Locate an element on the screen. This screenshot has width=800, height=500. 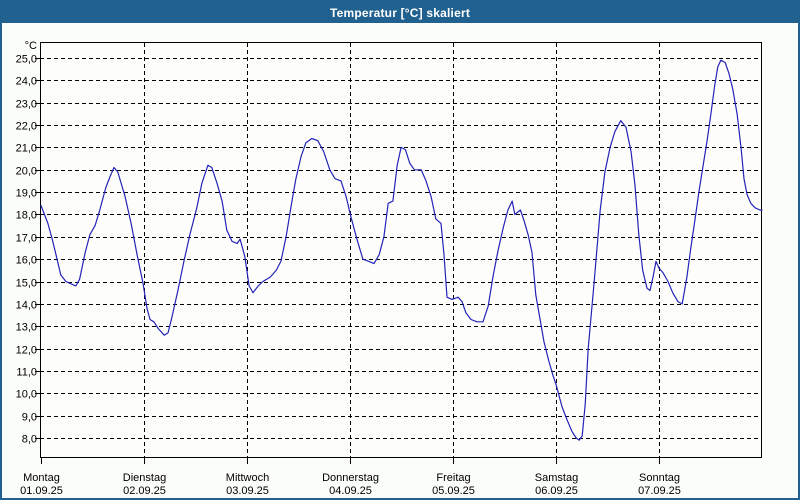
x-day-weekday-label: Sonntag is located at coordinates (659, 478).